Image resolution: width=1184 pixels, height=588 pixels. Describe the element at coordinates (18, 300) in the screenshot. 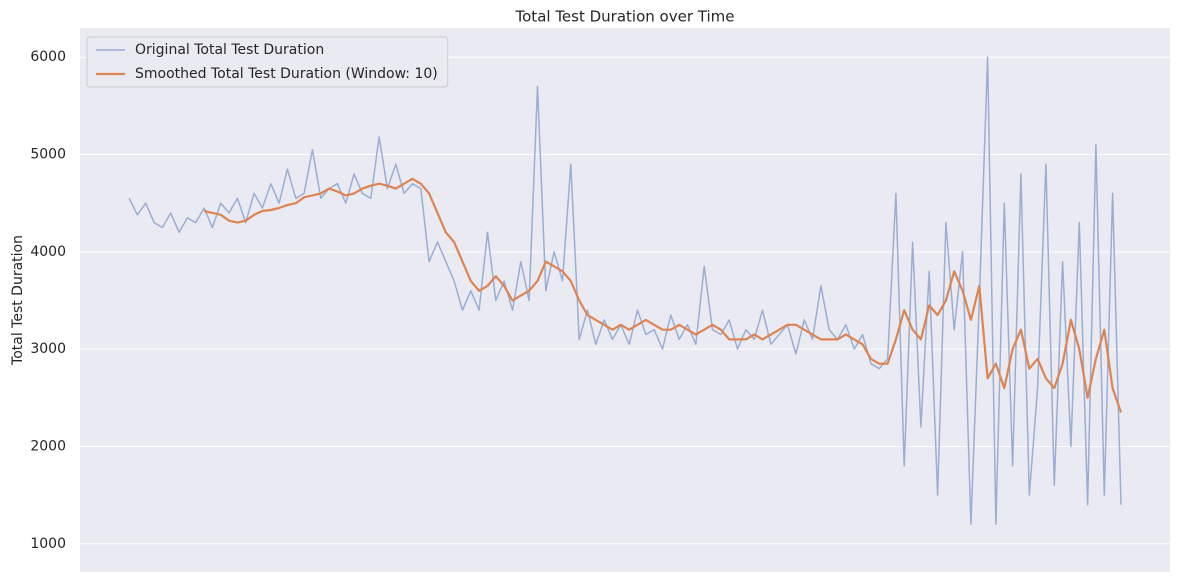

I see `y-axis-label: Total Test Duration` at that location.